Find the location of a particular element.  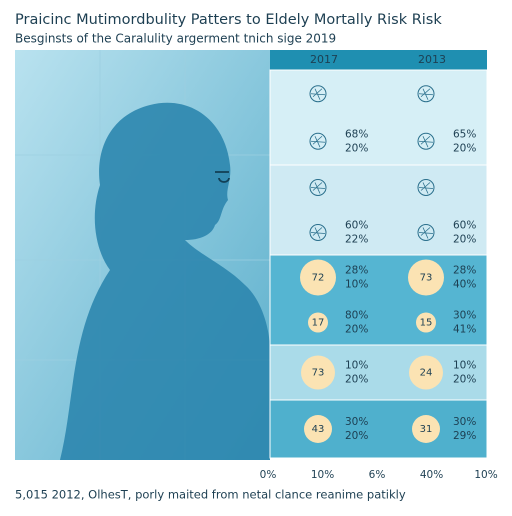

glasses is located at coordinates (222, 177).